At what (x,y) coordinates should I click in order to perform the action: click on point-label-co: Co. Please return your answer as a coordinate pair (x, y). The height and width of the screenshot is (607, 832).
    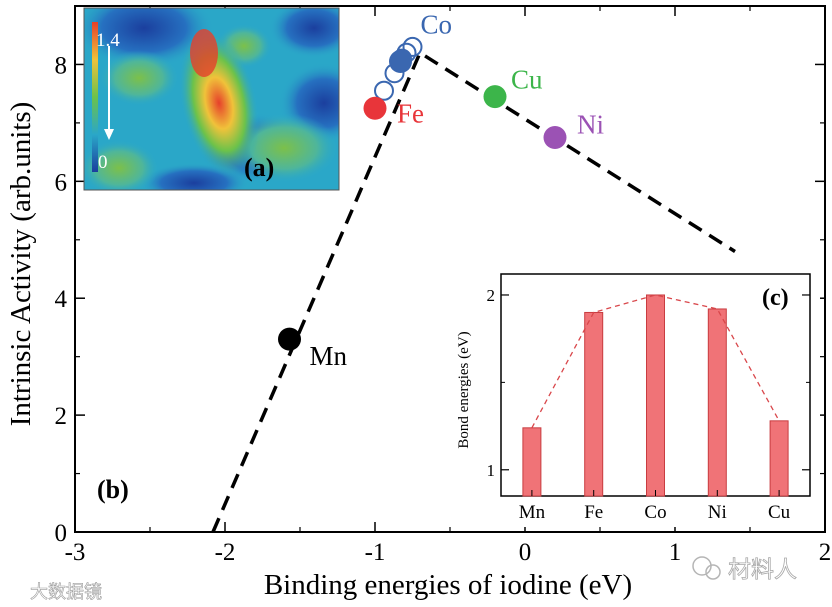
    Looking at the image, I should click on (437, 25).